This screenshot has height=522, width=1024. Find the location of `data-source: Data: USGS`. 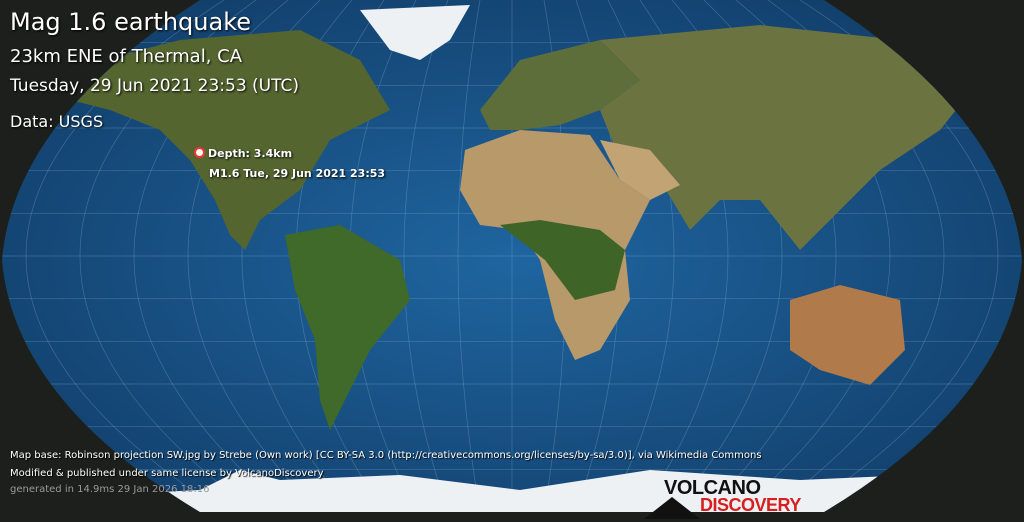

data-source: Data: USGS is located at coordinates (57, 121).